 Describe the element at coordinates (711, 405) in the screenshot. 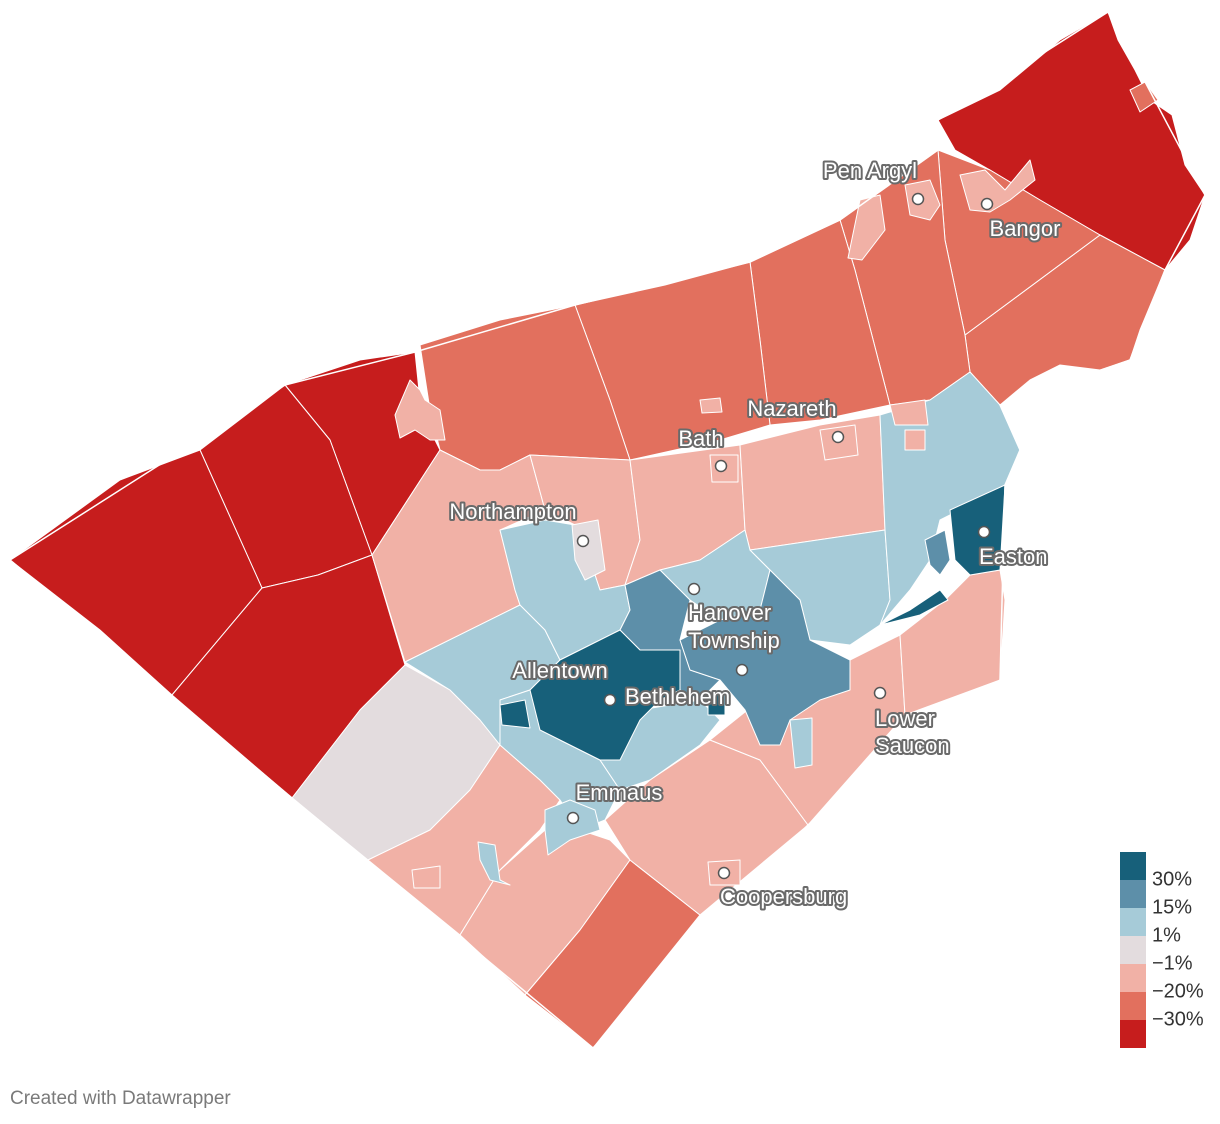

I see `region-chapman` at that location.